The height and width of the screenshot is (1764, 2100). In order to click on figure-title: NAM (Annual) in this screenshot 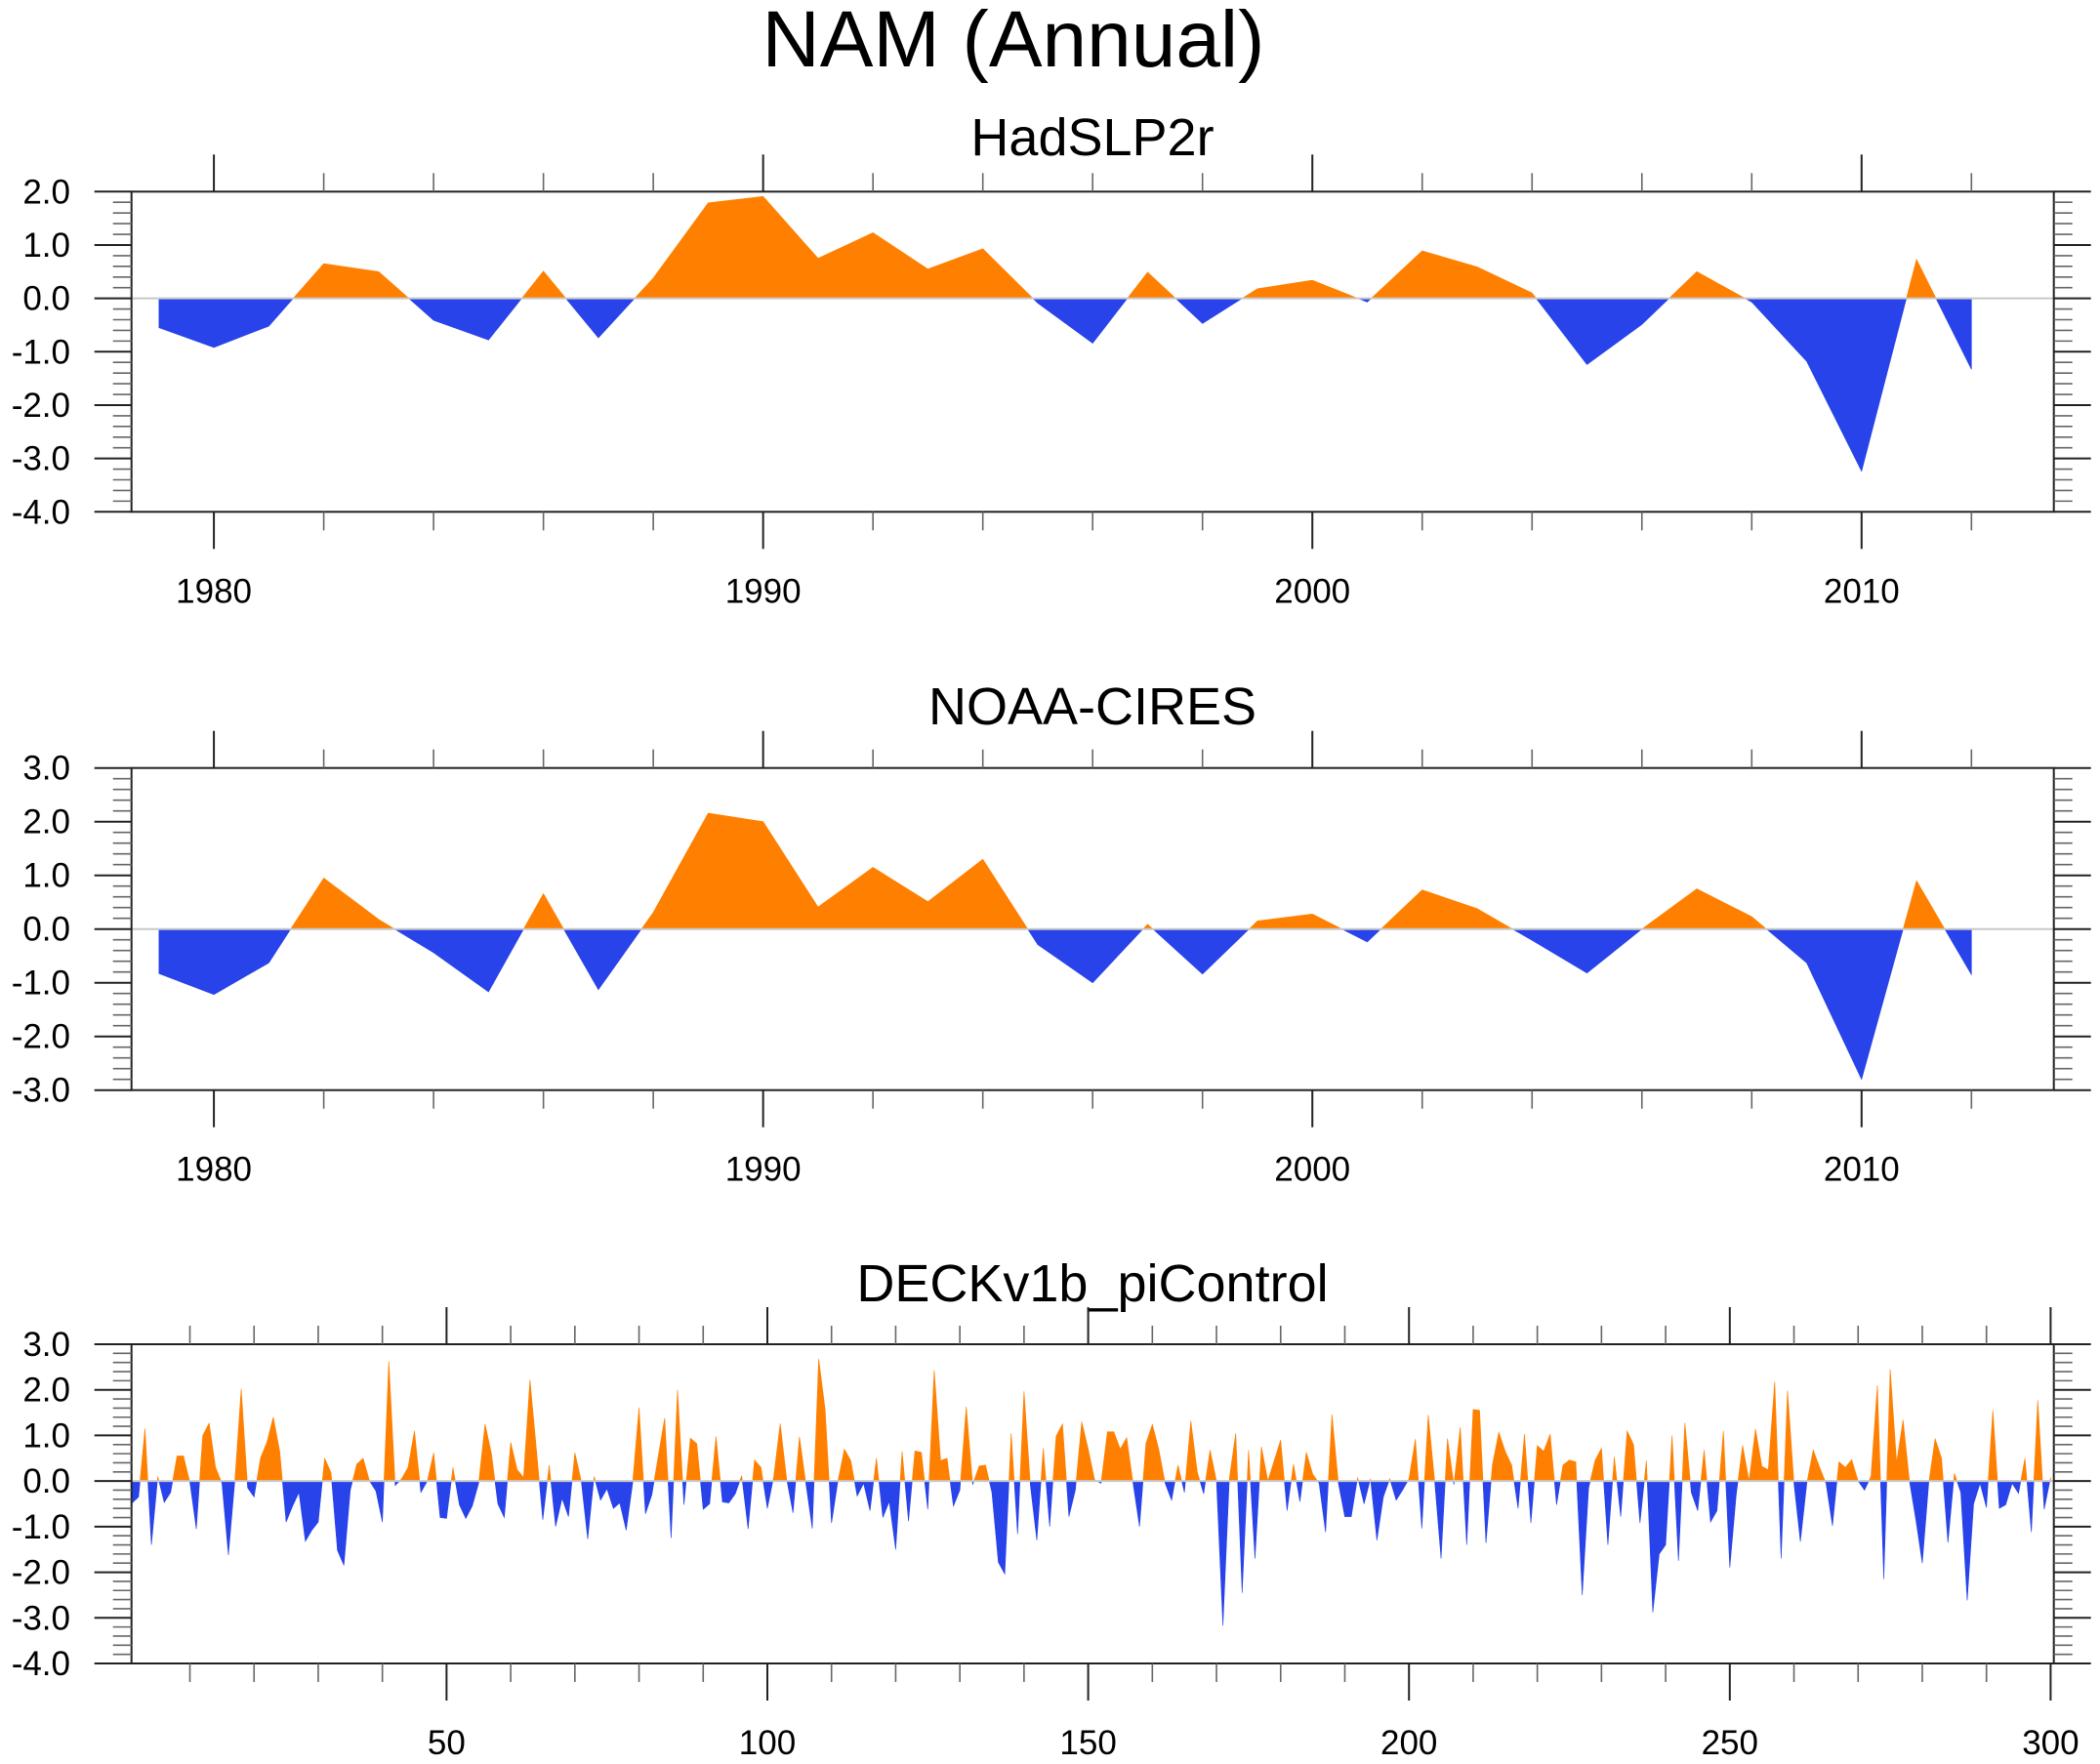, I will do `click(1013, 42)`.